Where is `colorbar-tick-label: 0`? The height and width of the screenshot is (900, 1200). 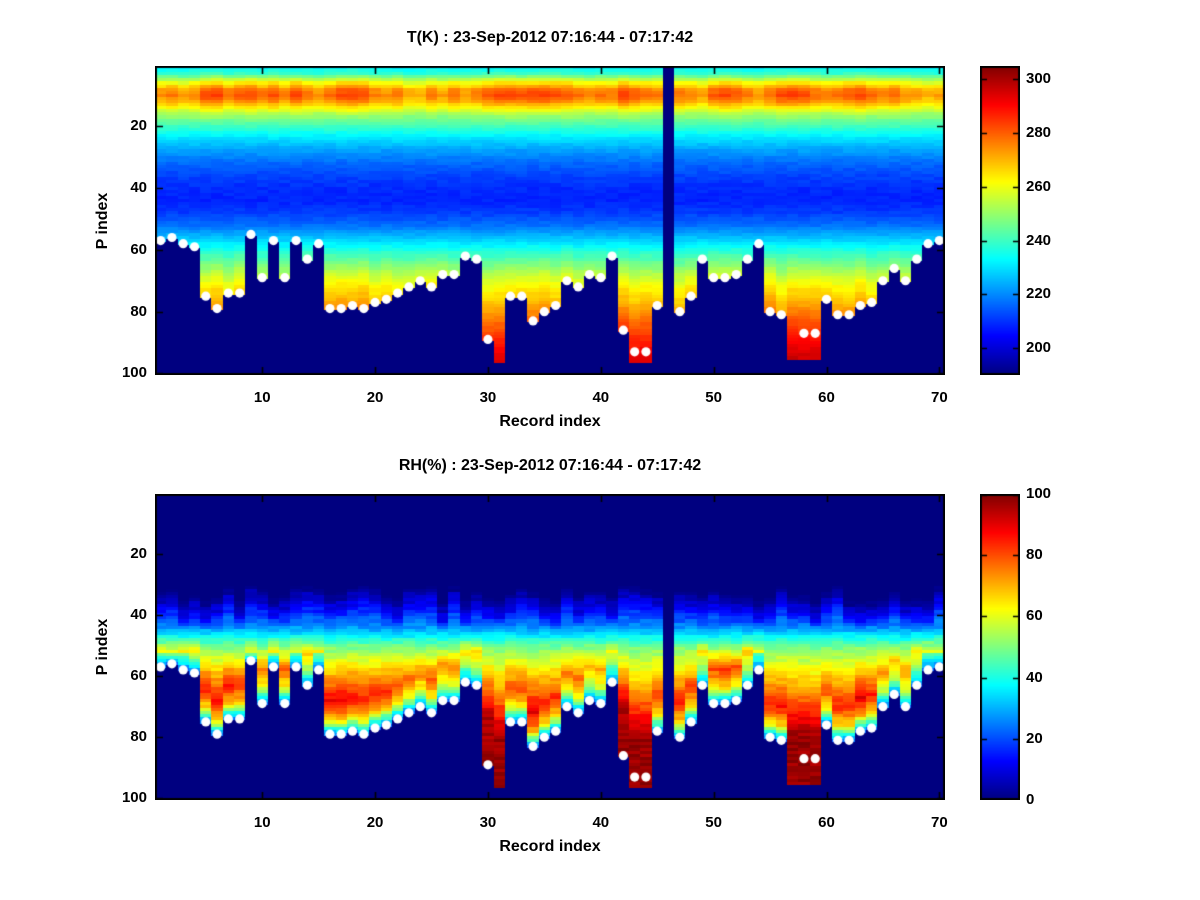 colorbar-tick-label: 0 is located at coordinates (1030, 799).